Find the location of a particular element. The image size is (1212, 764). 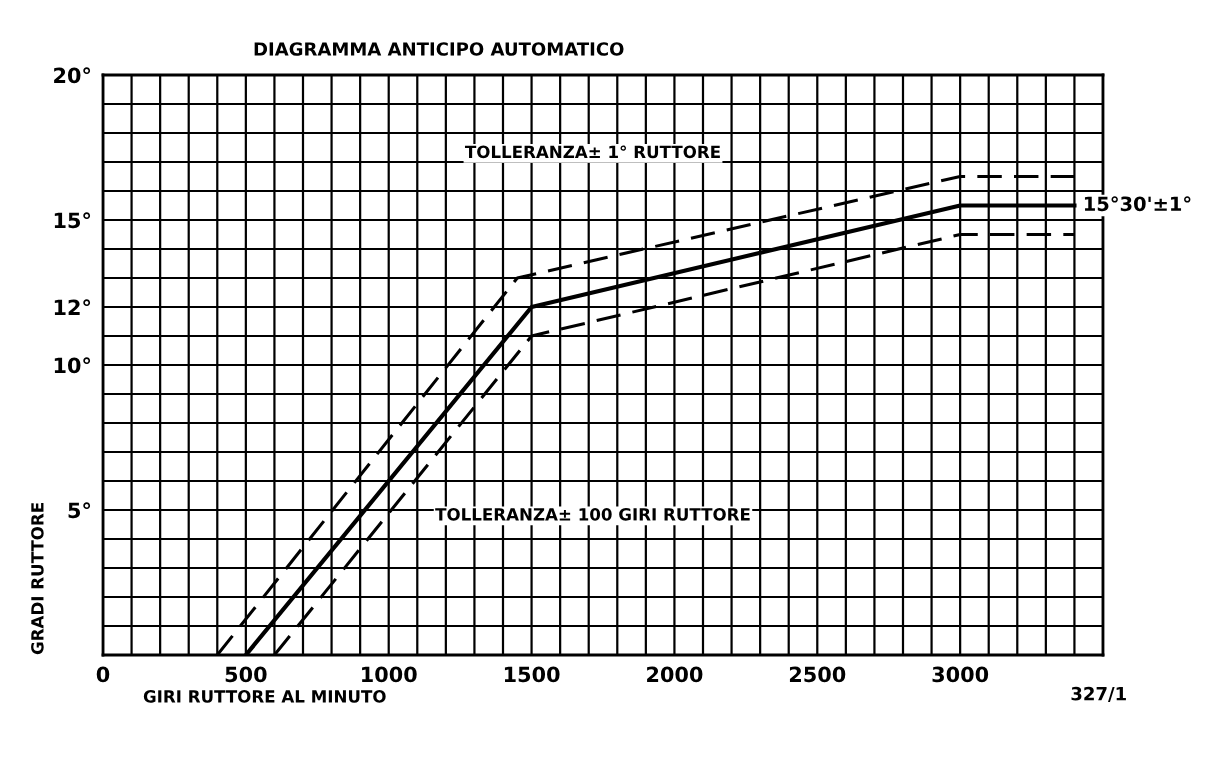

x-tick-label: 2500 is located at coordinates (817, 674).